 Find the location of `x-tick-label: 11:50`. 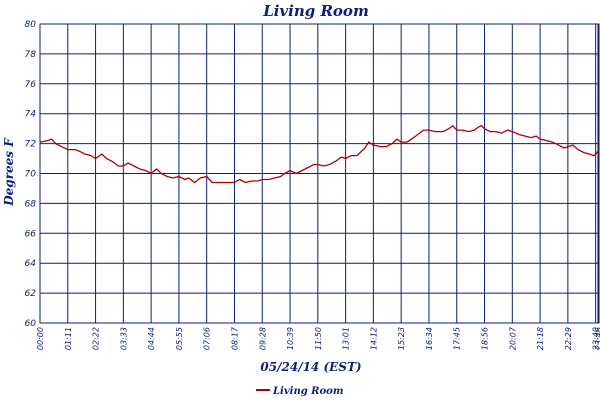

x-tick-label: 11:50 is located at coordinates (318, 338).